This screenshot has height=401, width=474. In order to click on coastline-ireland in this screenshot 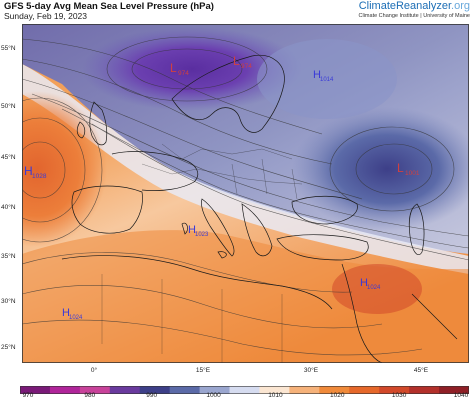, I will do `click(81, 130)`.